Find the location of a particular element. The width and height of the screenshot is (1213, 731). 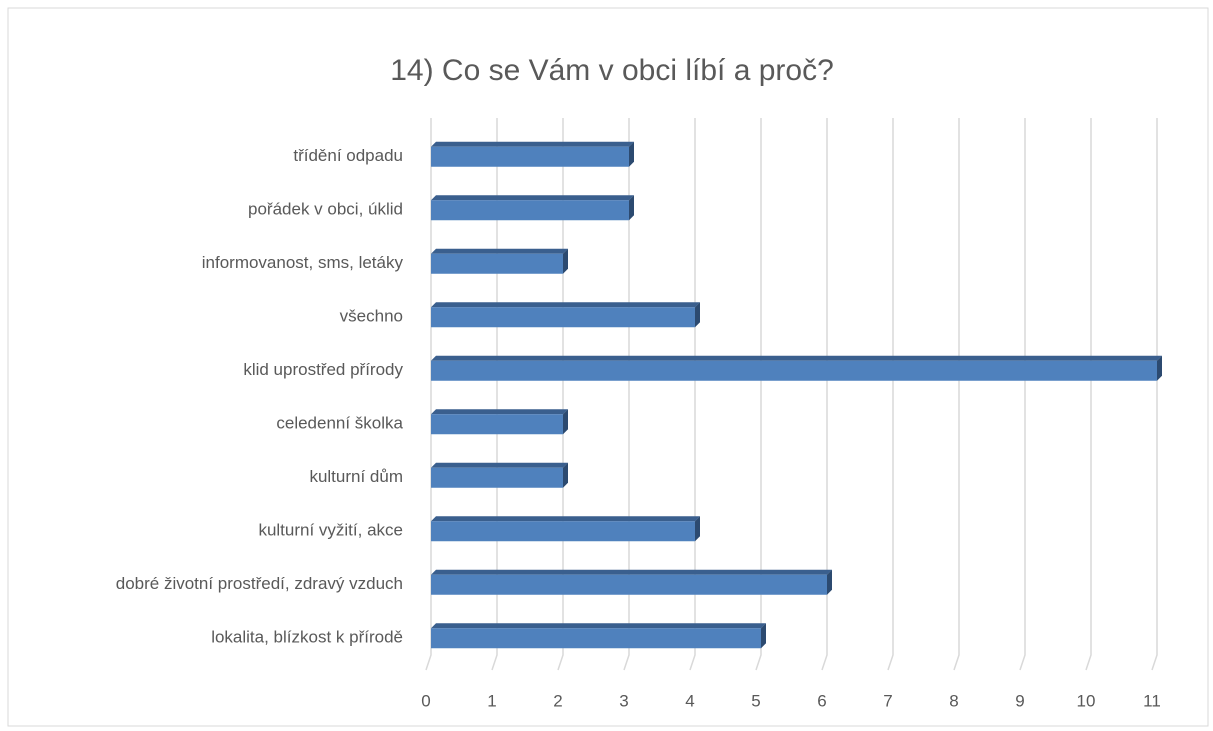

x-tick-label: 0 is located at coordinates (425, 700).